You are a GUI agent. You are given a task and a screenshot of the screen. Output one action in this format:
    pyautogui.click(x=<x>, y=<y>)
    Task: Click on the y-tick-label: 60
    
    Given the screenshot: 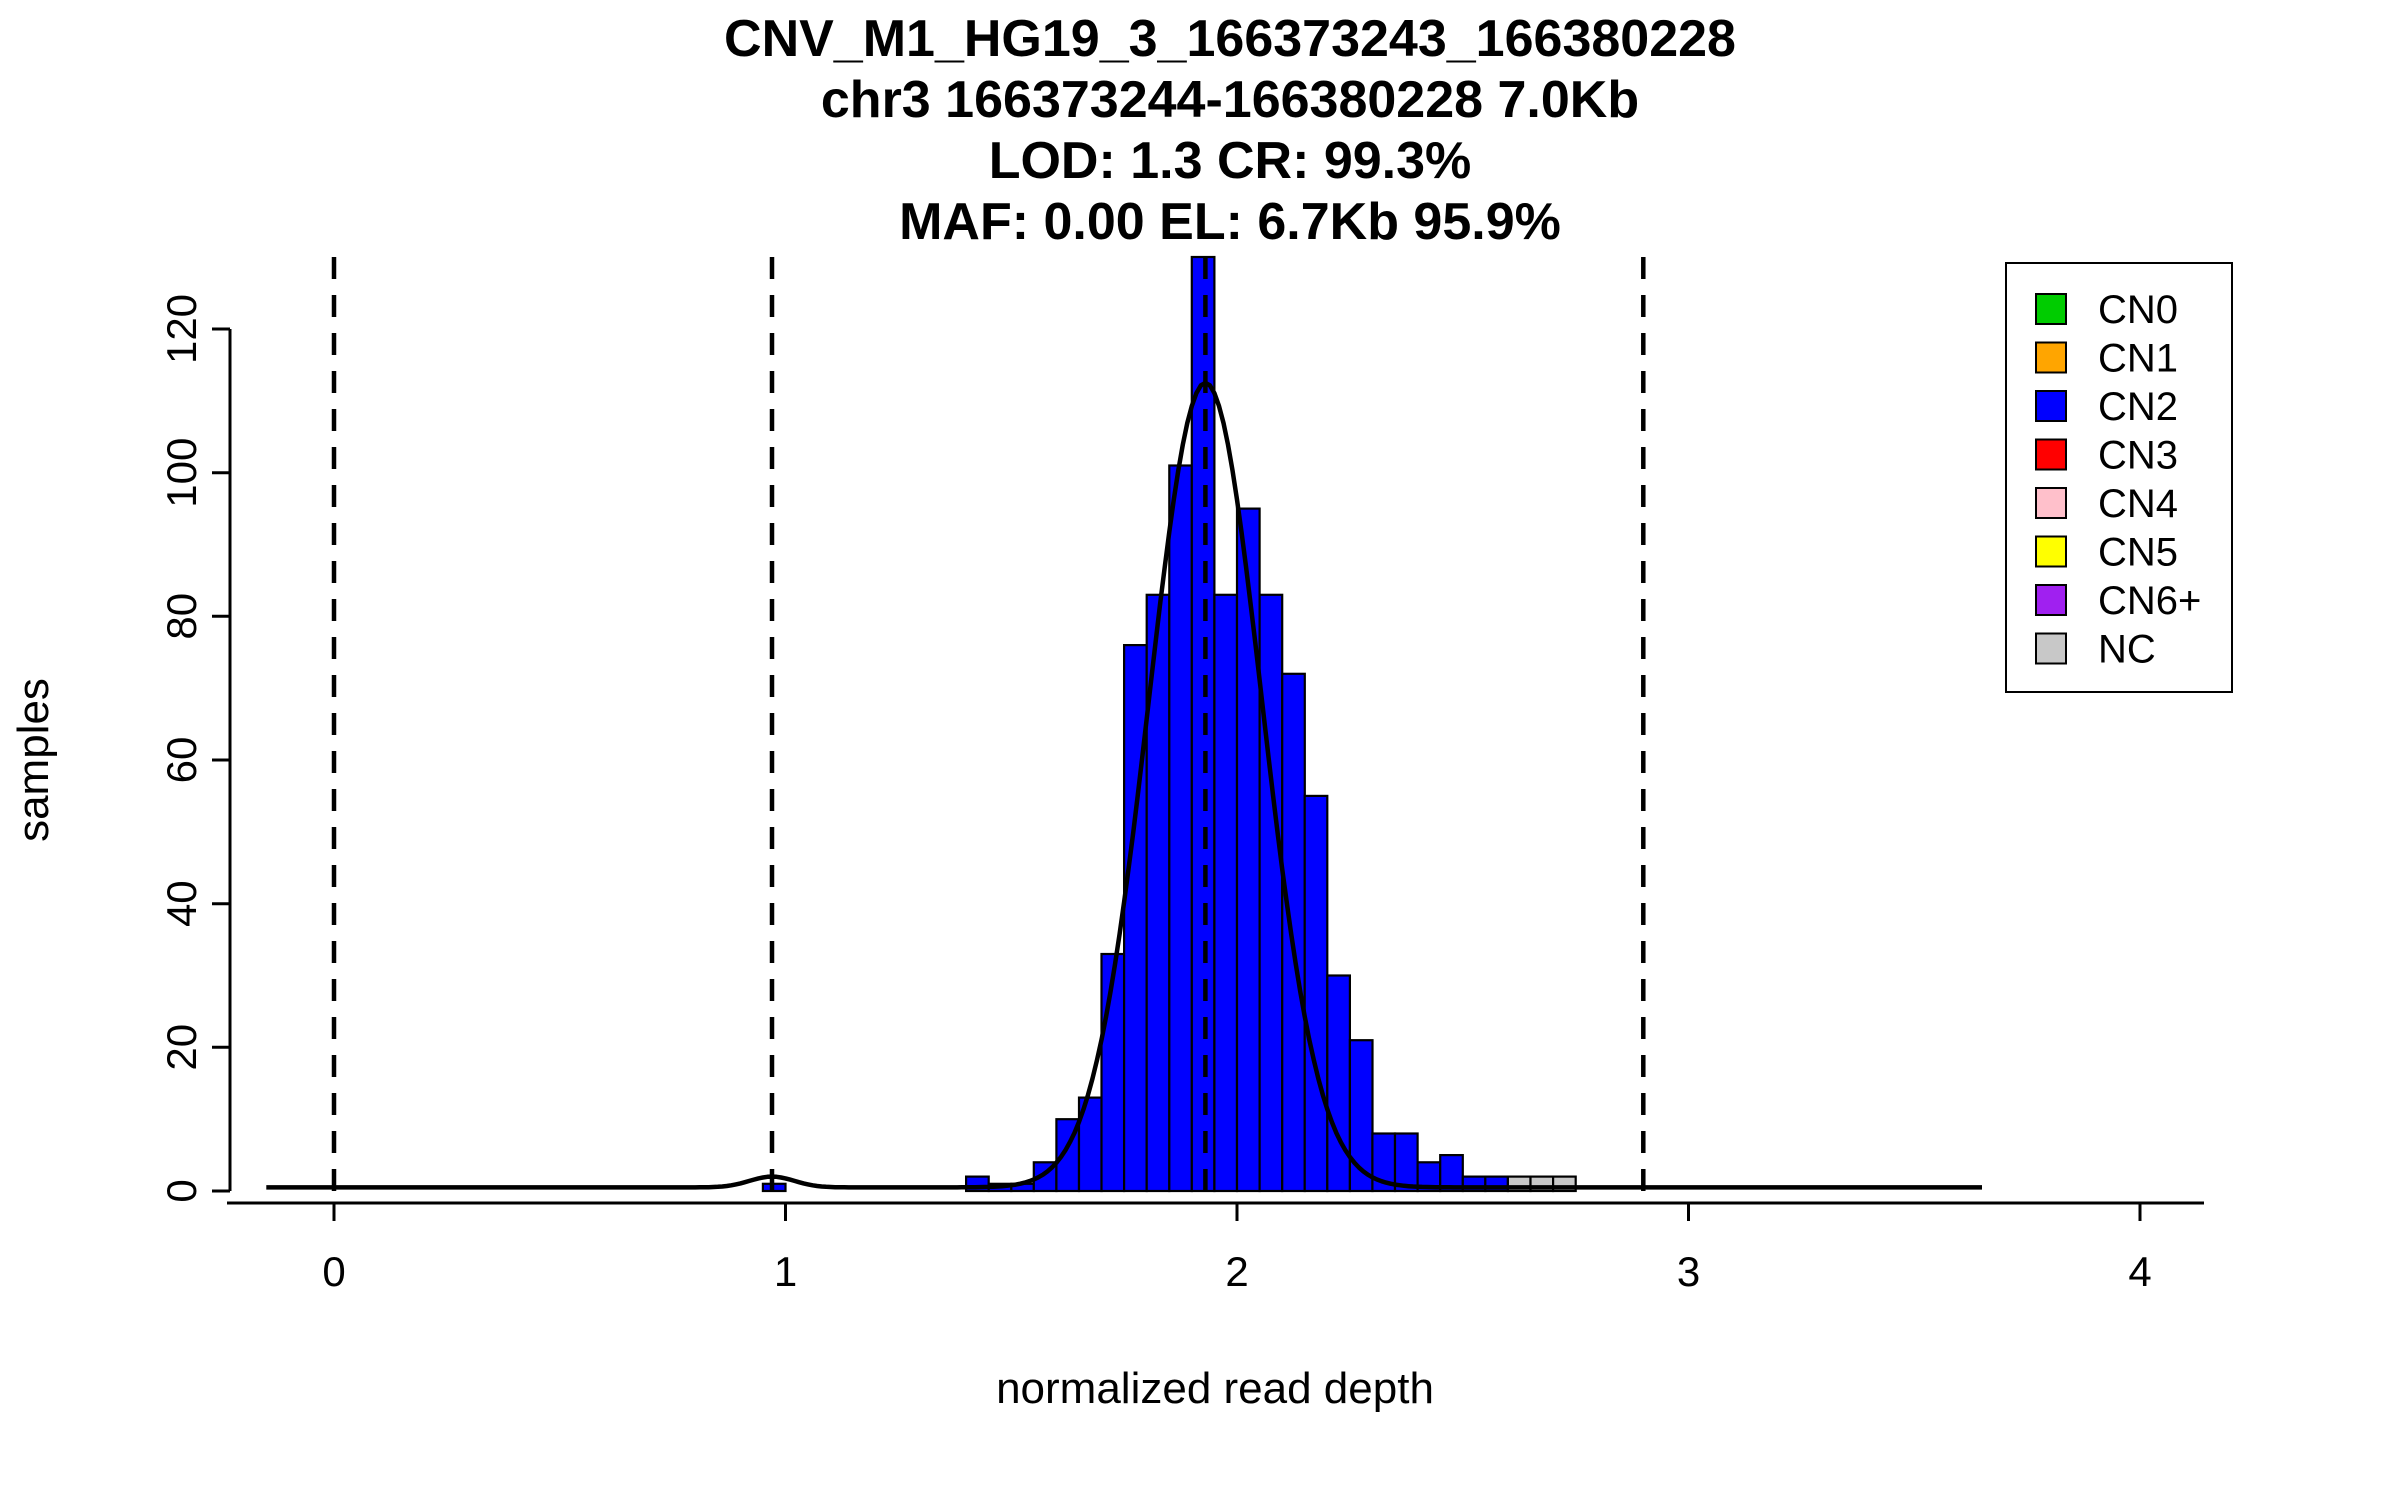 What is the action you would take?
    pyautogui.click(x=181, y=760)
    